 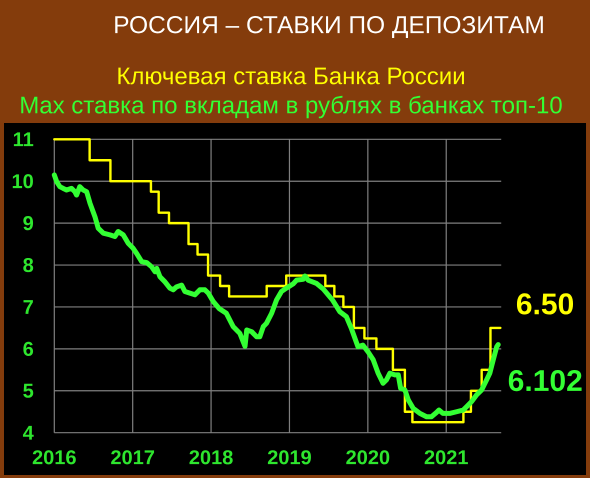 What do you see at coordinates (211, 457) in the screenshot?
I see `x-tick-label: 2018` at bounding box center [211, 457].